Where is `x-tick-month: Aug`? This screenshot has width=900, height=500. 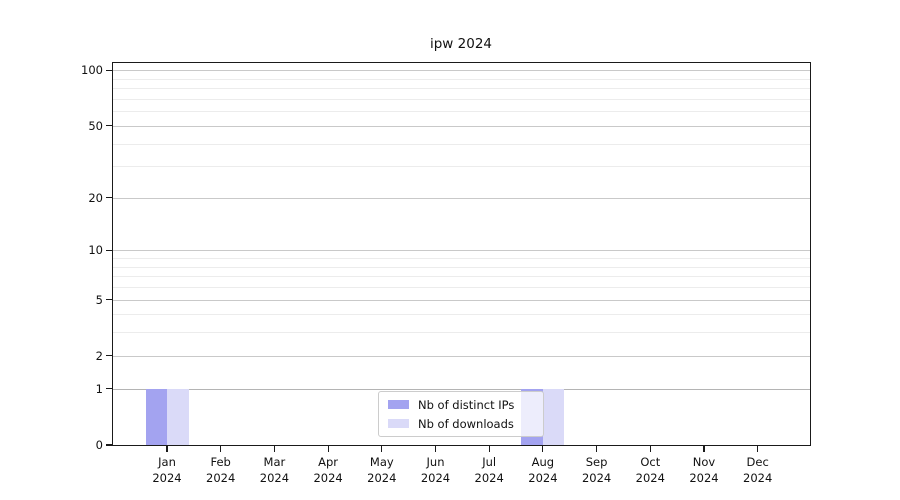
x-tick-month: Aug is located at coordinates (543, 462).